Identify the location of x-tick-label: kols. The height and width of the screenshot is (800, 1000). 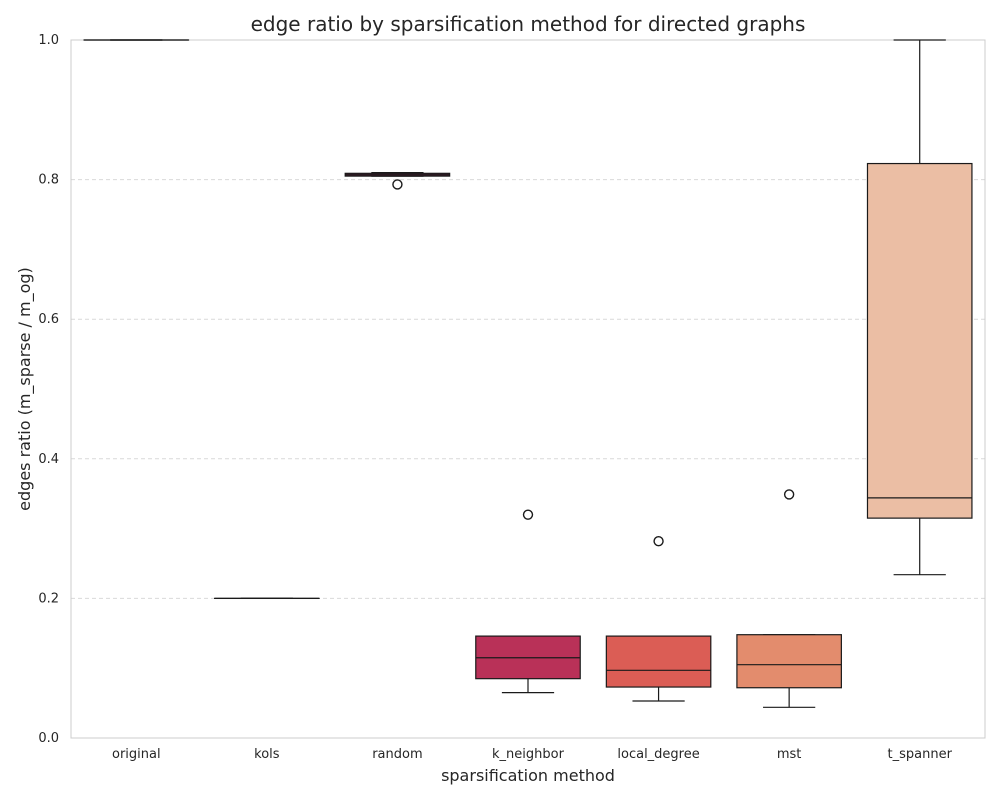
(267, 754).